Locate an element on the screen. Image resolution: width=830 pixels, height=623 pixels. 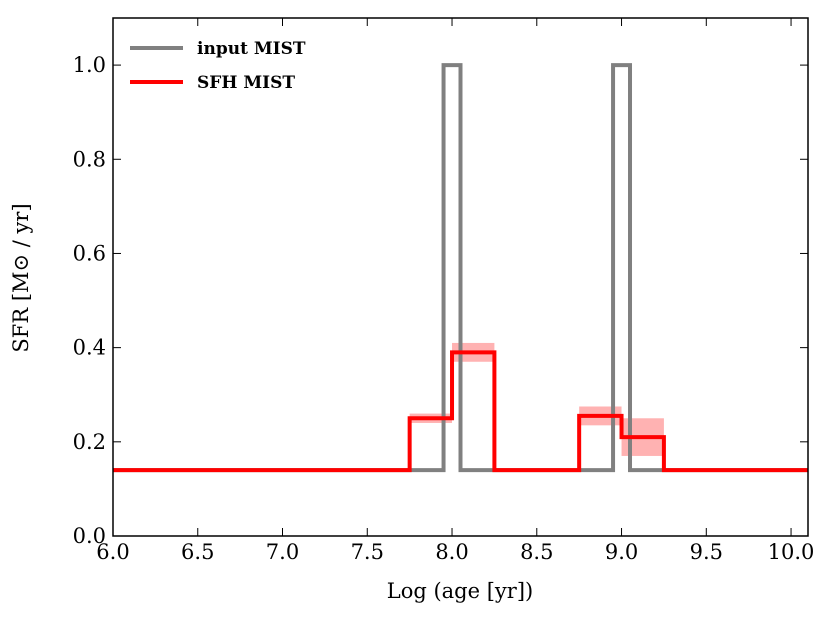
x-tick-label: 9.5 is located at coordinates (706, 552).